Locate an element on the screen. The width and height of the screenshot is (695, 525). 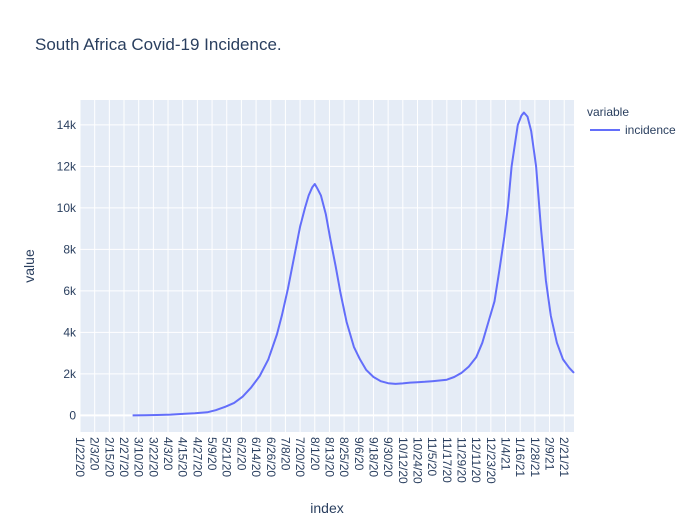
legend-item-incidence: incidence is located at coordinates (633, 130).